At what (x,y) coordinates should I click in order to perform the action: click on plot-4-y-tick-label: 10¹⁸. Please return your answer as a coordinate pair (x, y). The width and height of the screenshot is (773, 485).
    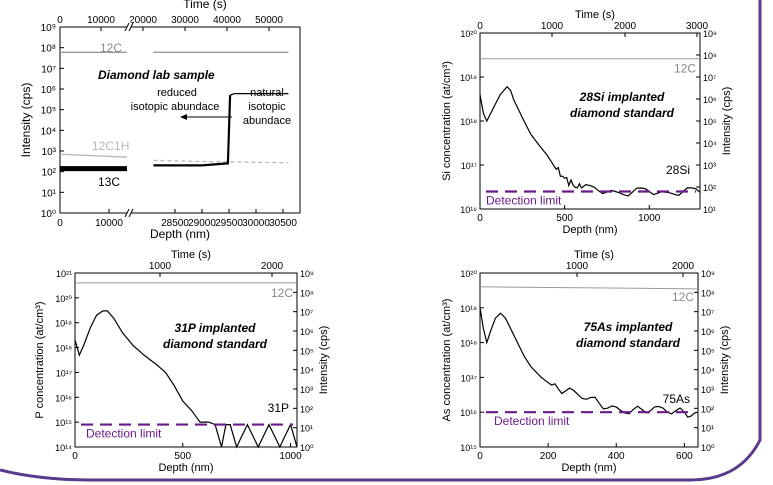
    Looking at the image, I should click on (468, 344).